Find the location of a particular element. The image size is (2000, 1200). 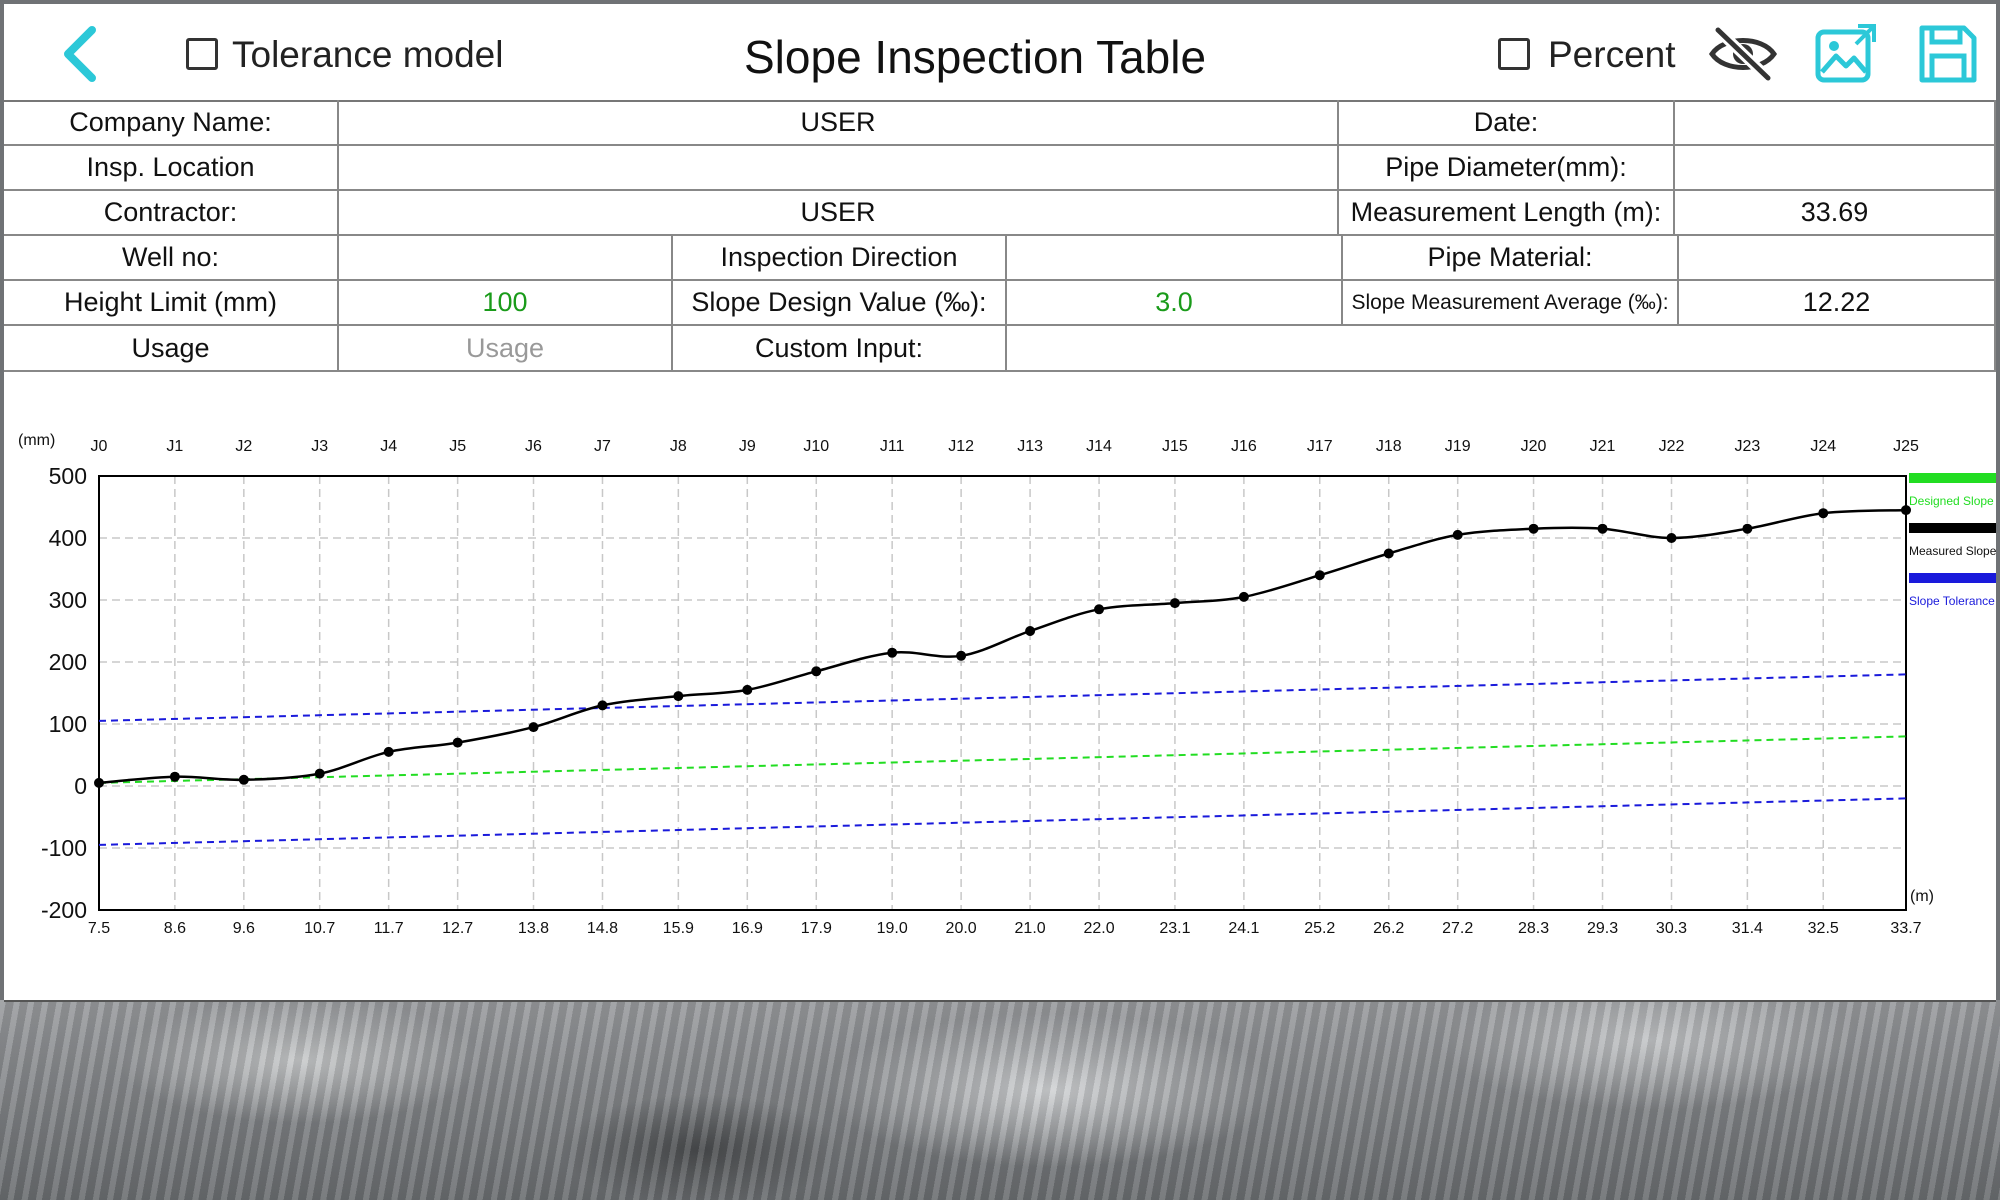

visibility-toggle-button is located at coordinates (1743, 56).